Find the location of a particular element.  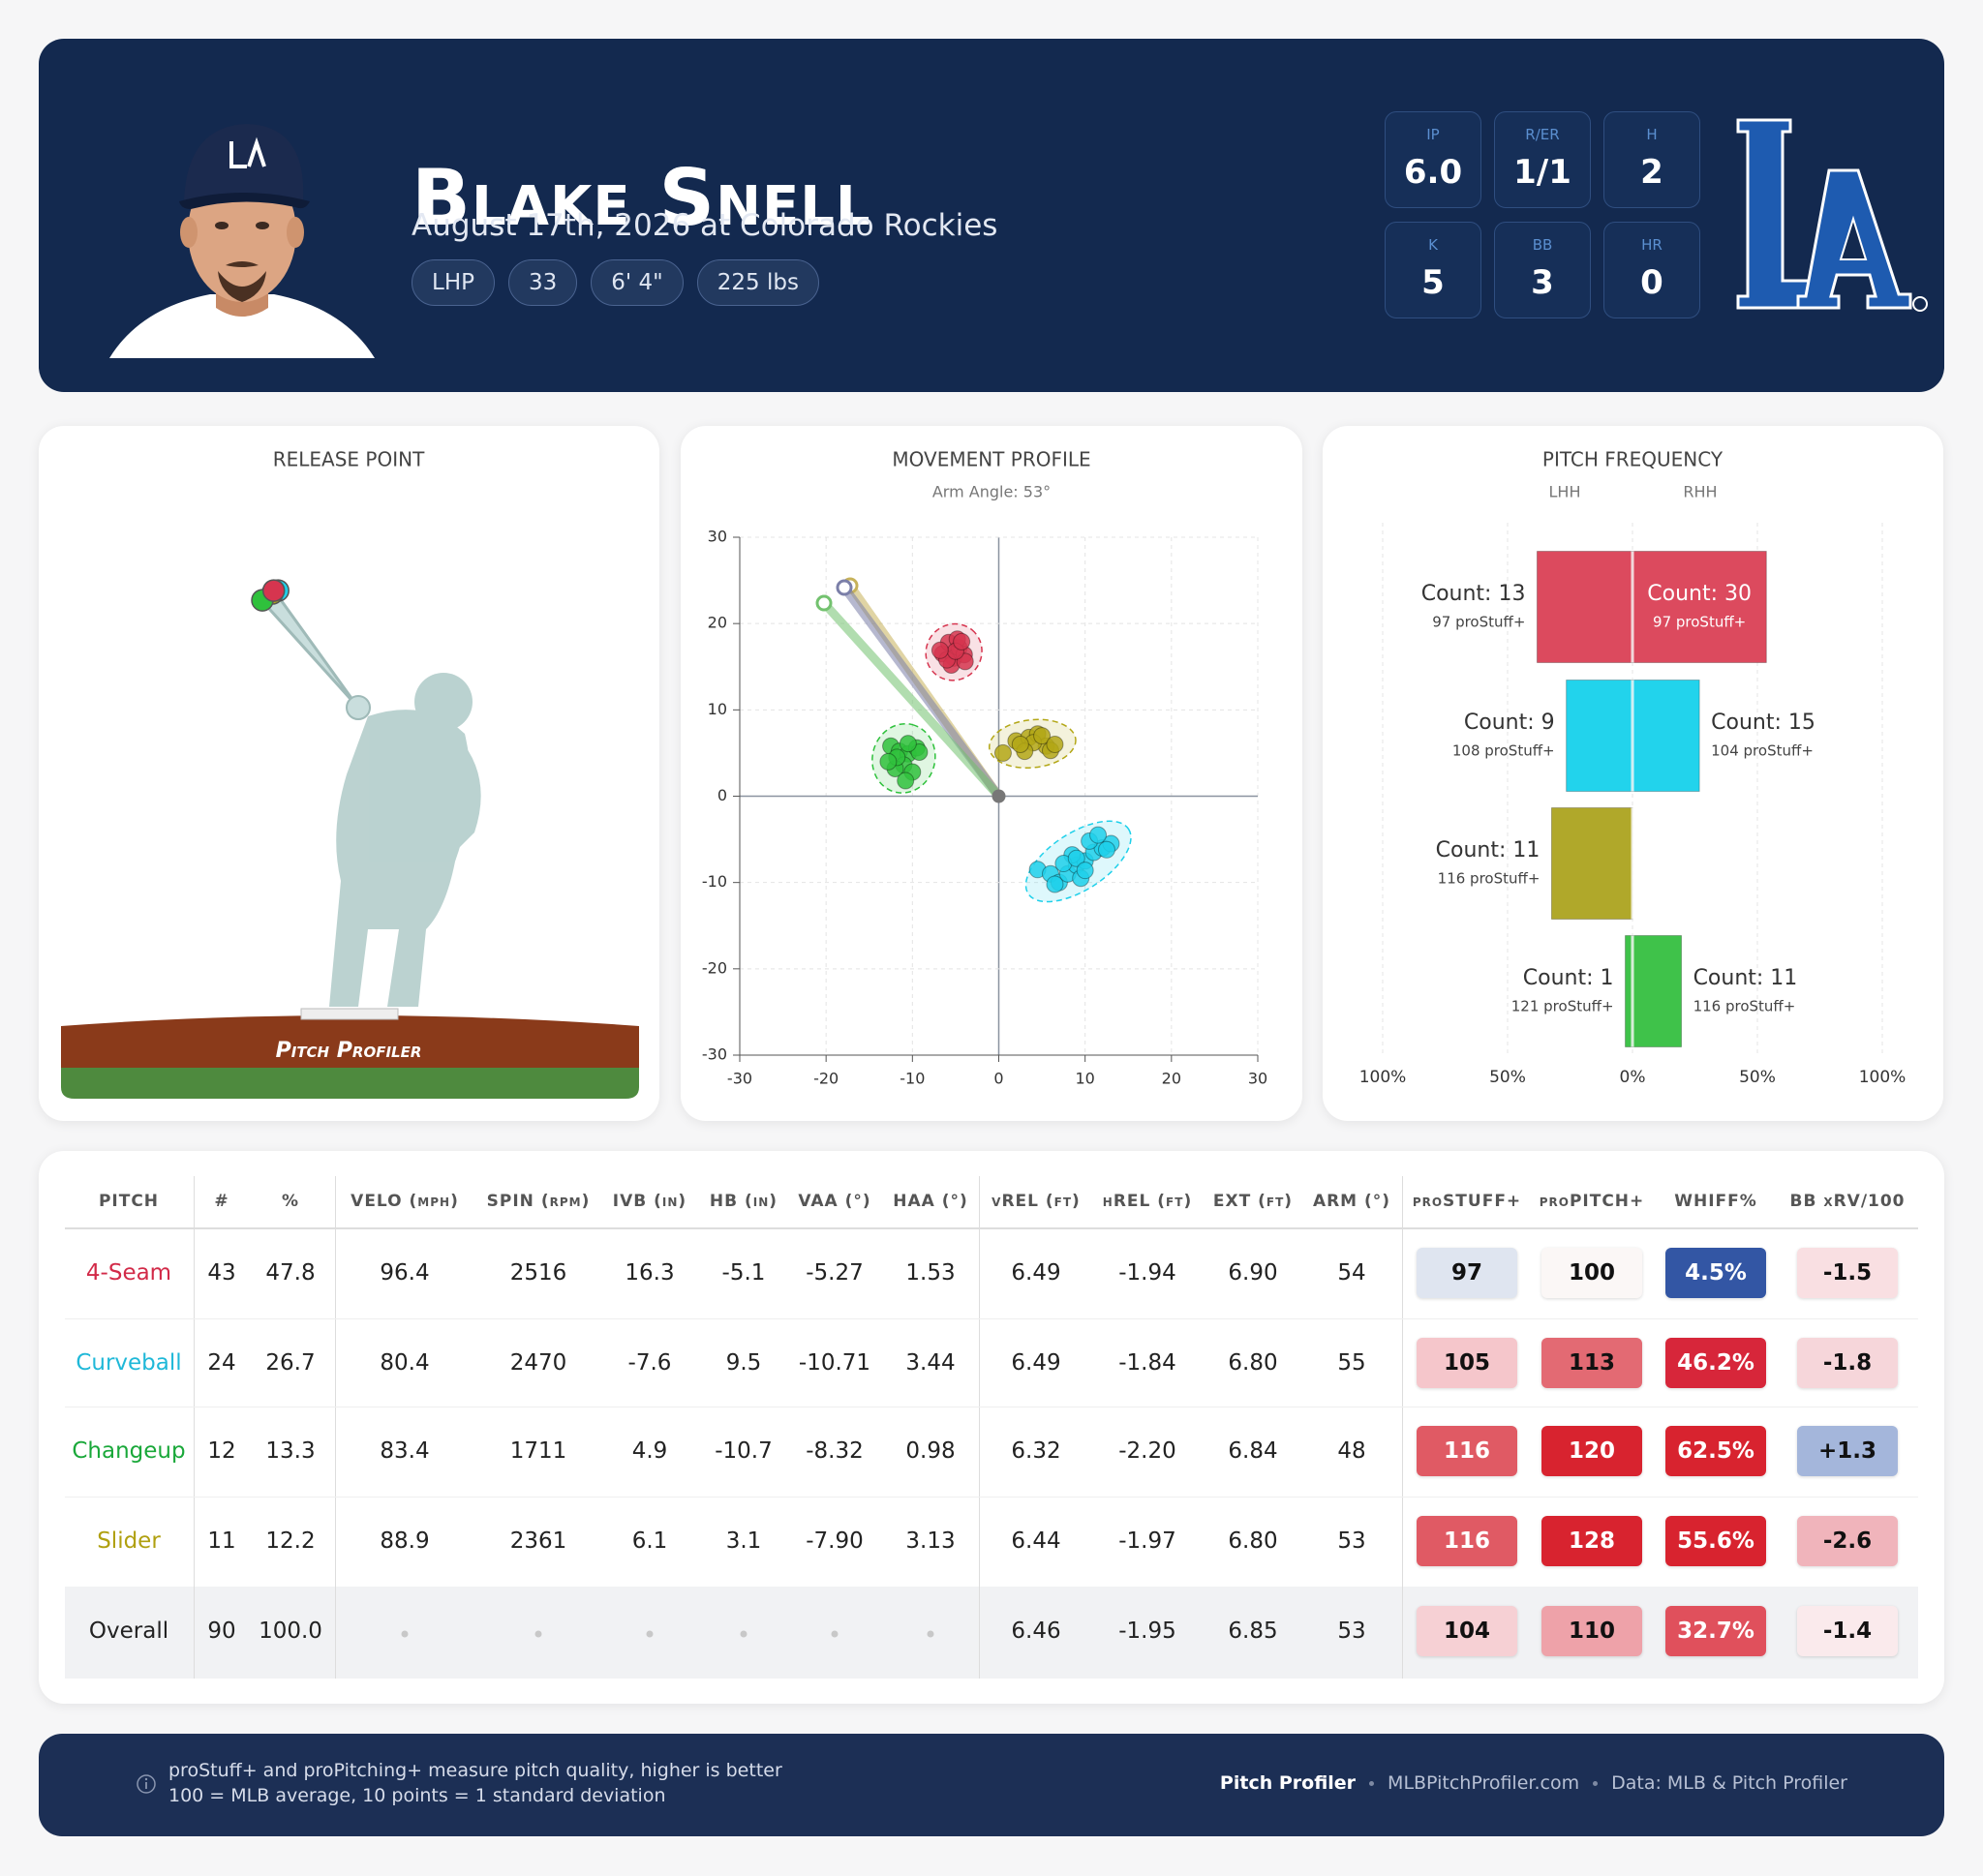

cell: 83.4 is located at coordinates (405, 1451).